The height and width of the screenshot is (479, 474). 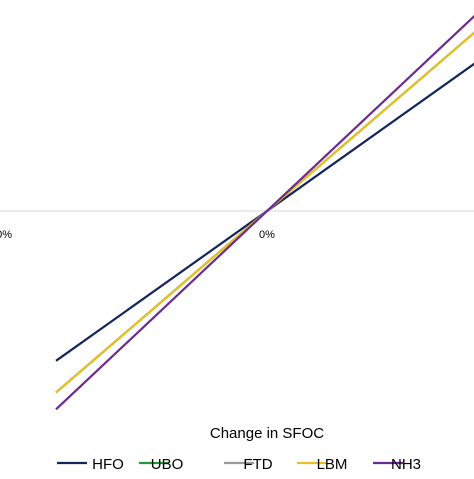 What do you see at coordinates (267, 433) in the screenshot?
I see `x-axis-title: Change in SFOC` at bounding box center [267, 433].